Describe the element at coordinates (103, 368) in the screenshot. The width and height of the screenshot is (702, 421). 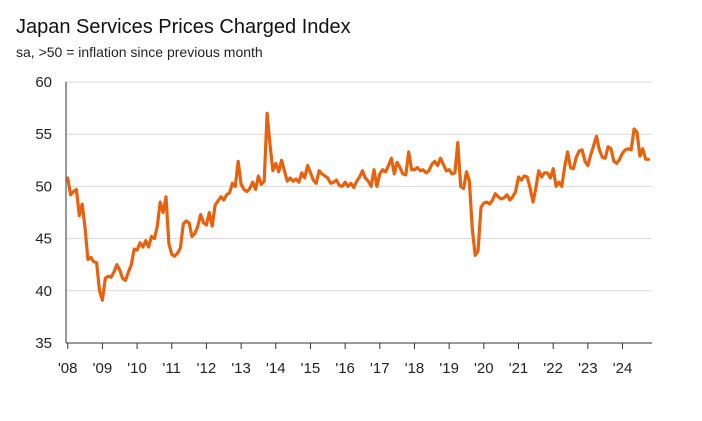
I see `x-tick-label: '09` at that location.